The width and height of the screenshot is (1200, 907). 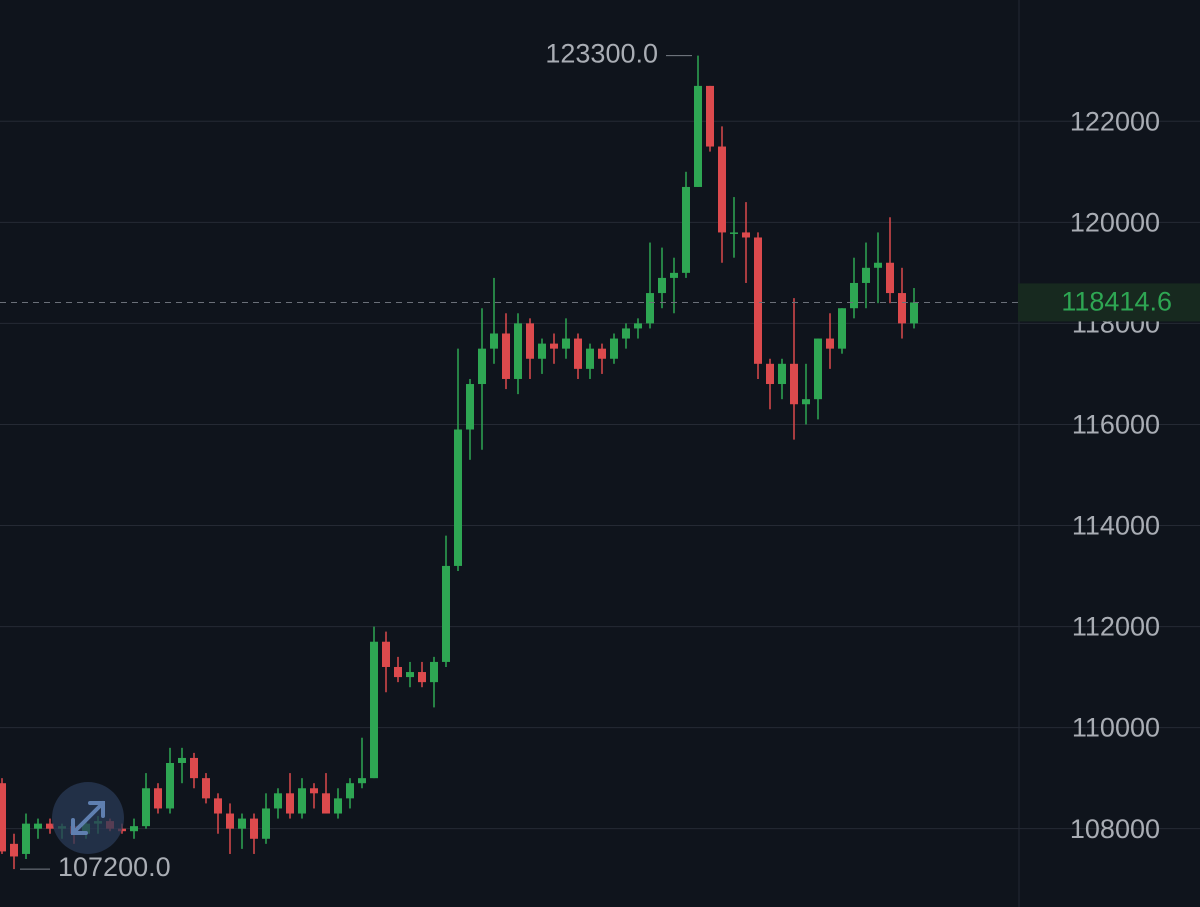 I want to click on y-tick-label: 120000, so click(x=1115, y=222).